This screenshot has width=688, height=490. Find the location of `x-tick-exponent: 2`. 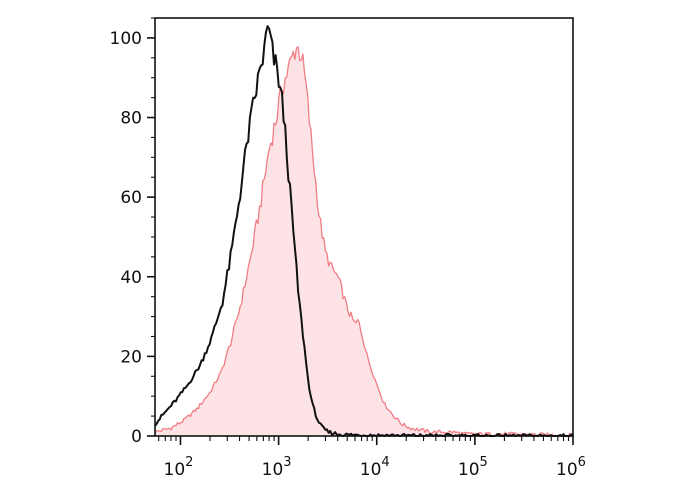

x-tick-exponent: 2 is located at coordinates (189, 462).